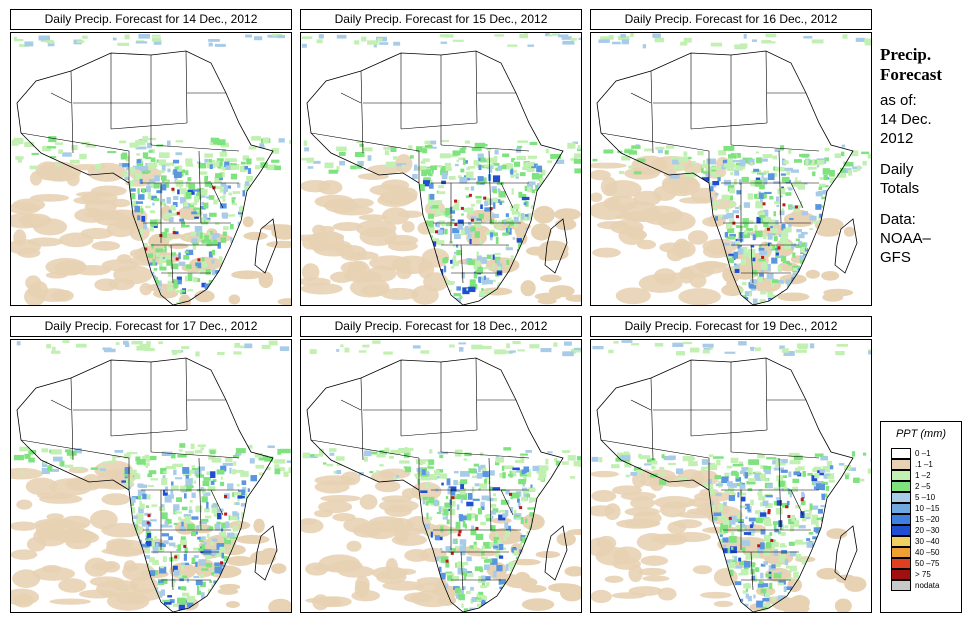  Describe the element at coordinates (927, 530) in the screenshot. I see `legend-label: 20 –30` at that location.